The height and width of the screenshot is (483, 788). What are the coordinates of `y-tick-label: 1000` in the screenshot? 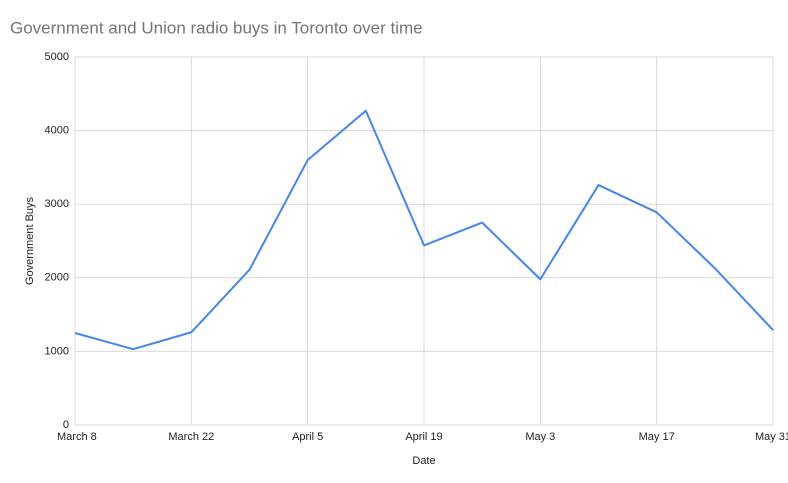 It's located at (57, 351).